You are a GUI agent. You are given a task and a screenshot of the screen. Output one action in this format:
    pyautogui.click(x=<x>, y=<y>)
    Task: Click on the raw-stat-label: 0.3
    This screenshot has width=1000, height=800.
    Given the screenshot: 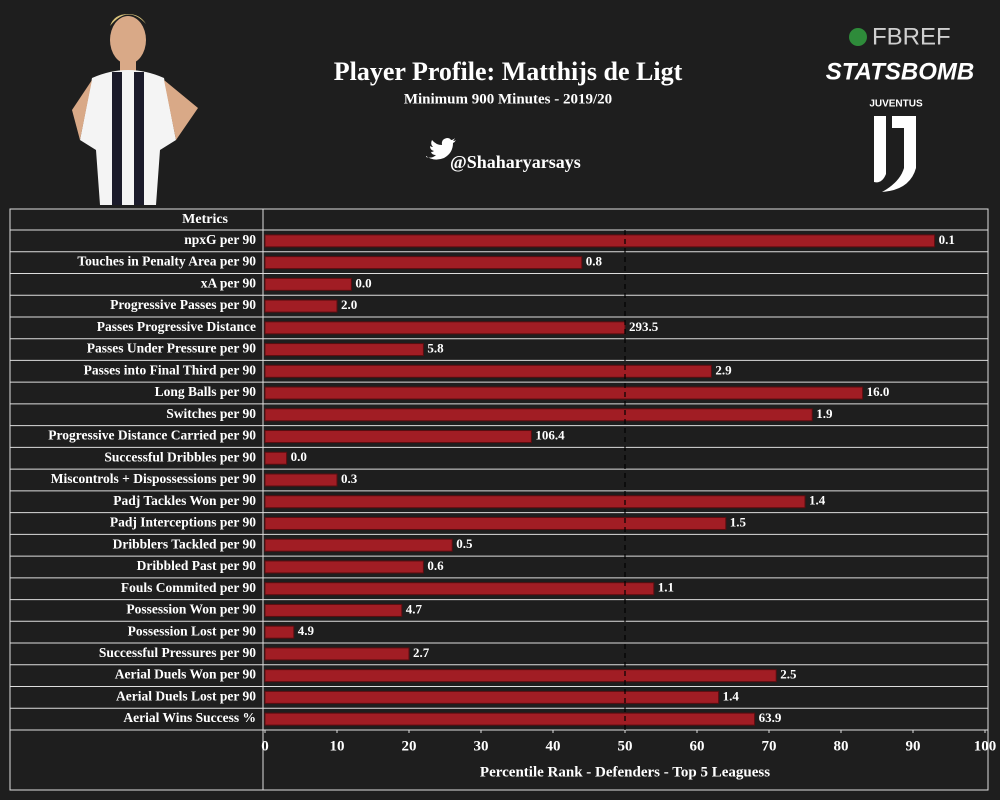 What is the action you would take?
    pyautogui.click(x=349, y=478)
    